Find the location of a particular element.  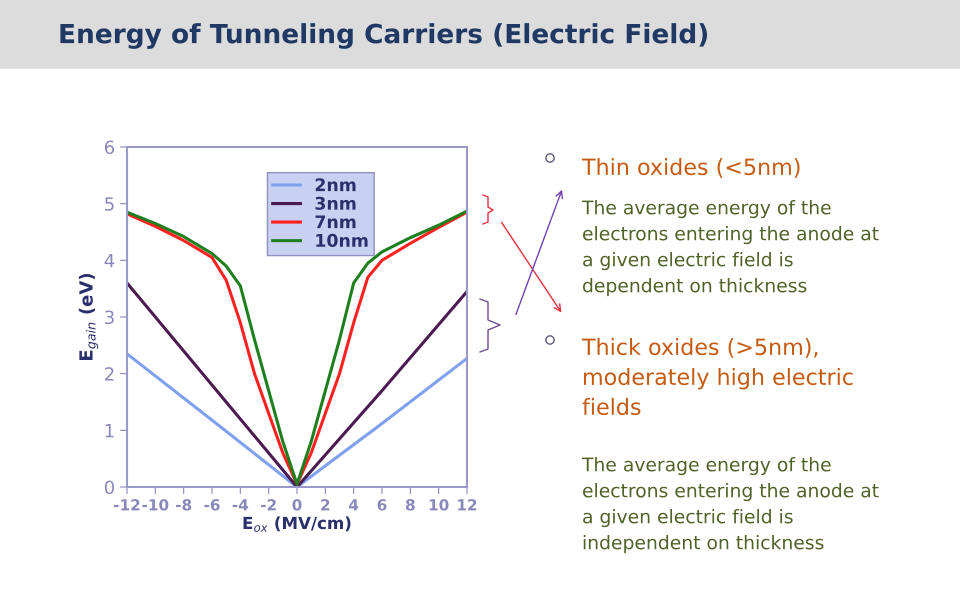

x-tick-label: -10 is located at coordinates (155, 505).